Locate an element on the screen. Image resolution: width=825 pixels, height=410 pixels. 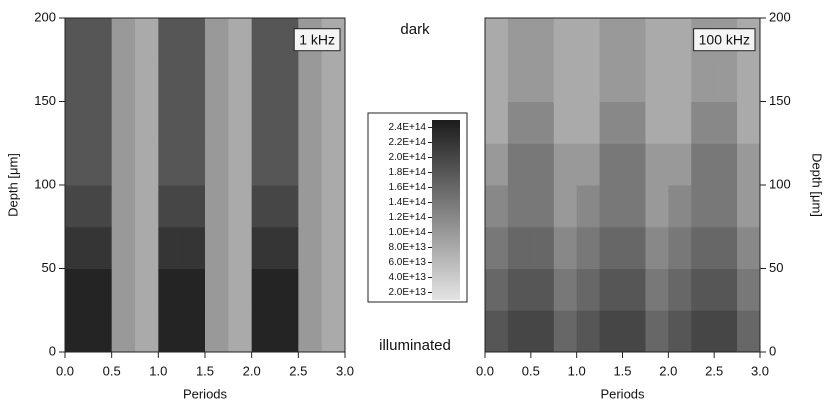
y-tick-label: 50 is located at coordinates (49, 267).